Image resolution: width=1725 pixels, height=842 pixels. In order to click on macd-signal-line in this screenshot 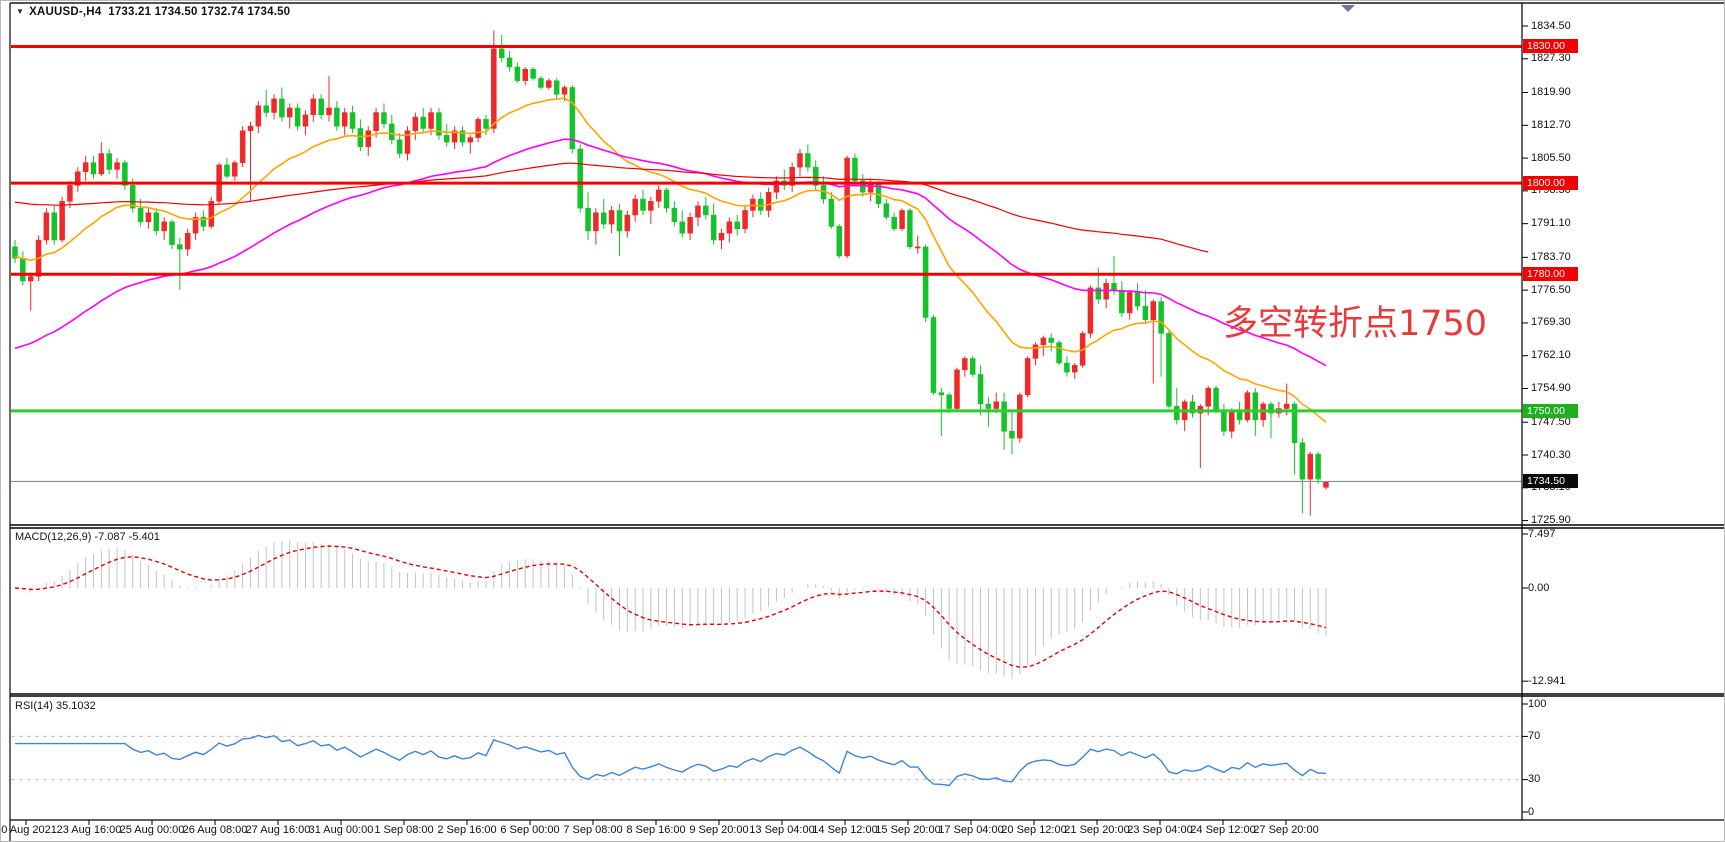, I will do `click(670, 606)`.